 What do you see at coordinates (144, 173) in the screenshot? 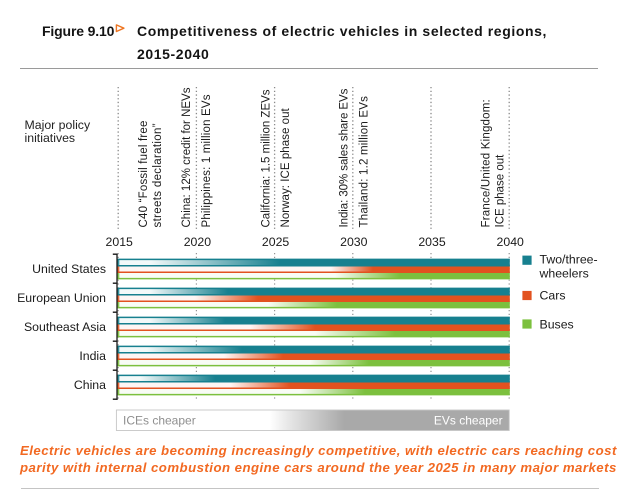
I see `svg-text: C40 “Fossil fuel free` at bounding box center [144, 173].